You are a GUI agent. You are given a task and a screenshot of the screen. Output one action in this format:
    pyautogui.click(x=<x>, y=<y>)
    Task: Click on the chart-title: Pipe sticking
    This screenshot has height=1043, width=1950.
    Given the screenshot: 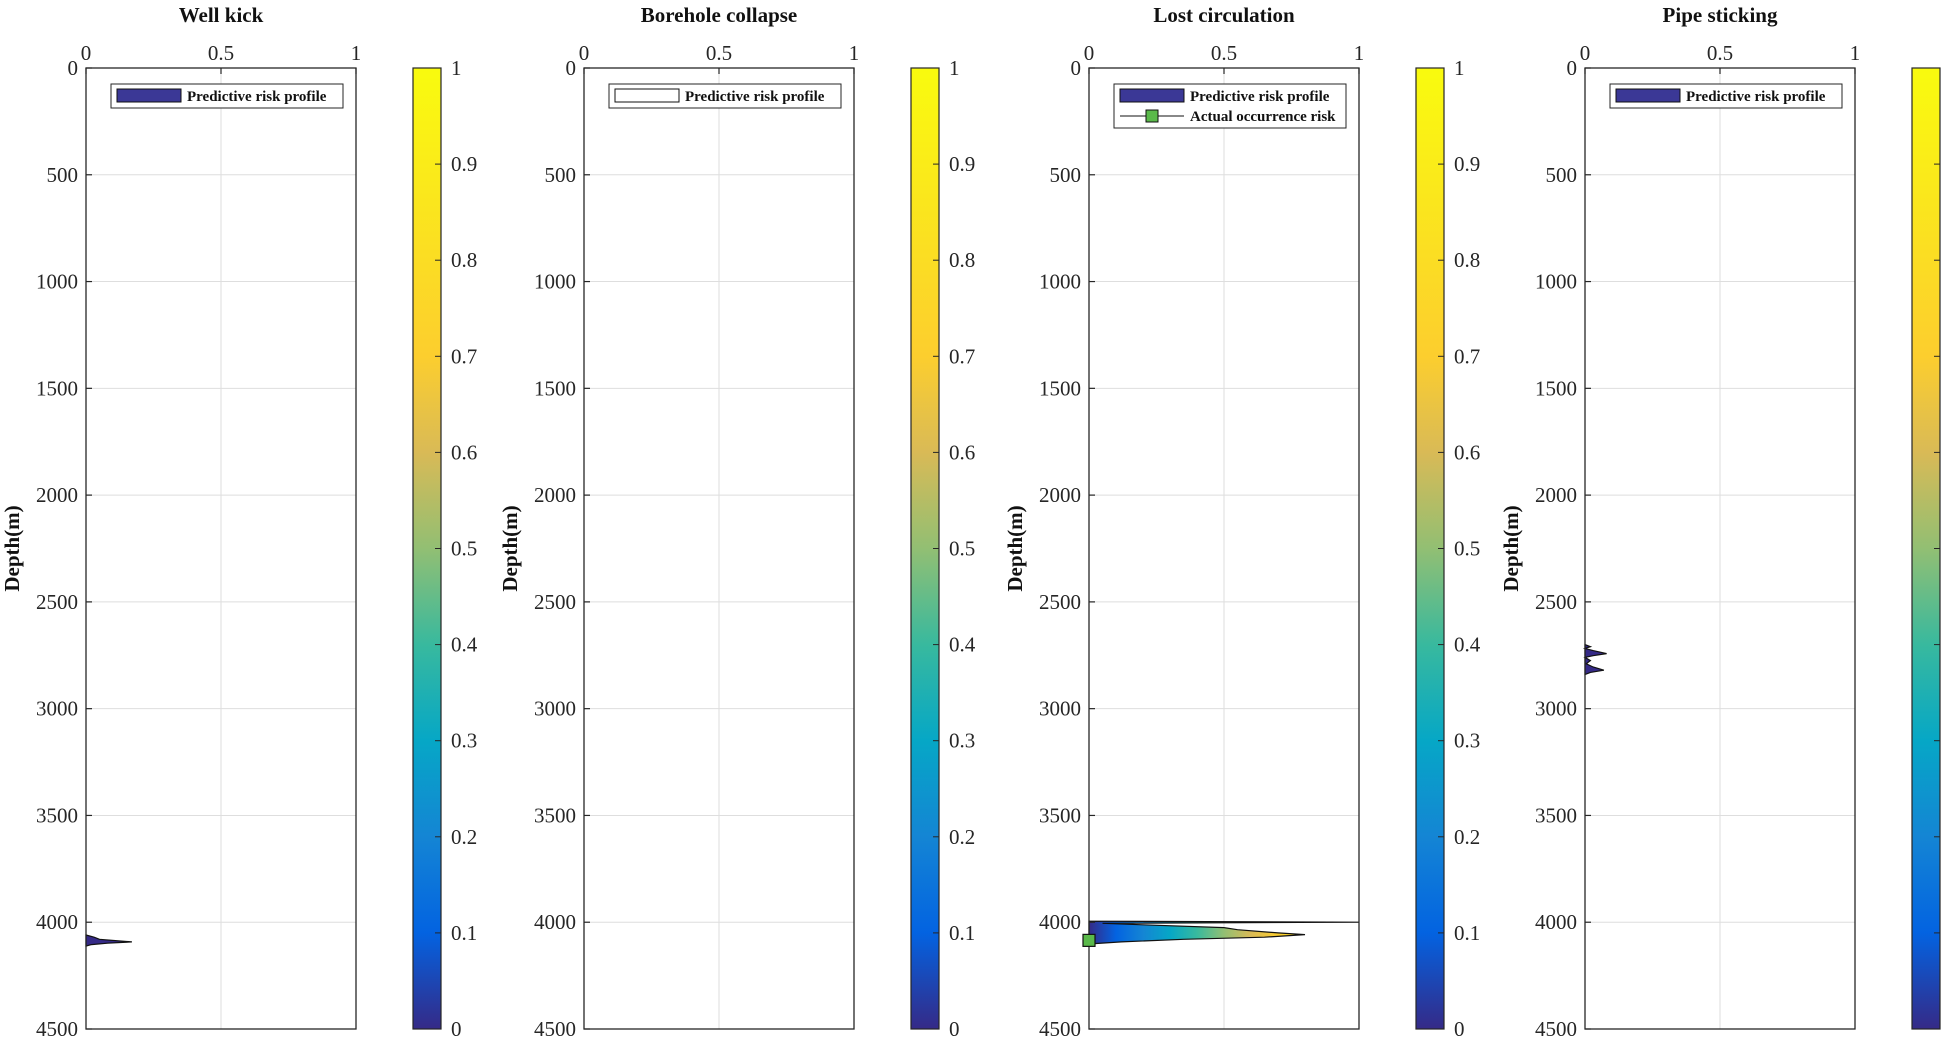 What is the action you would take?
    pyautogui.click(x=1720, y=15)
    